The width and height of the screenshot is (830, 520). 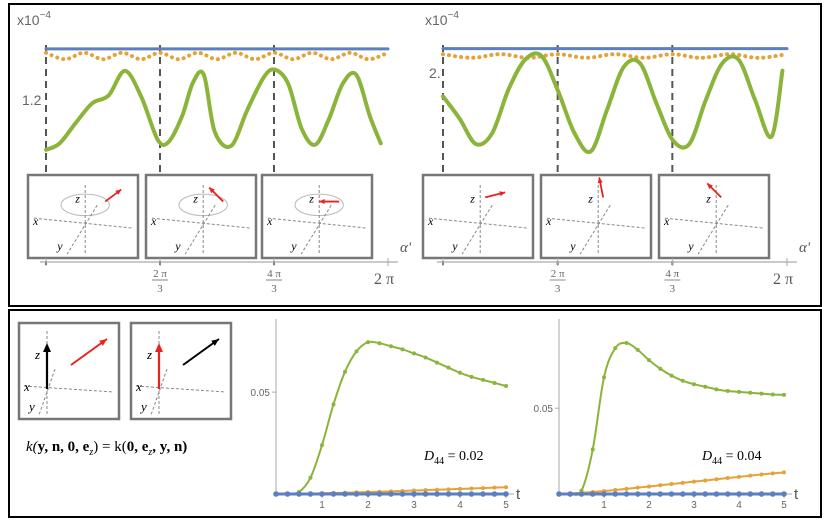 I want to click on x-tick-label: 2, so click(x=649, y=505).